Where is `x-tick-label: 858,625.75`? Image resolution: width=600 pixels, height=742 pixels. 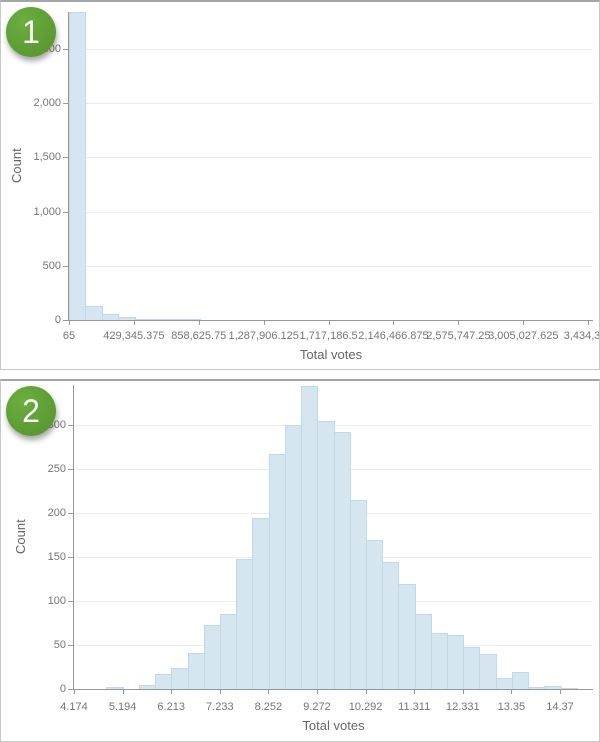
x-tick-label: 858,625.75 is located at coordinates (199, 336).